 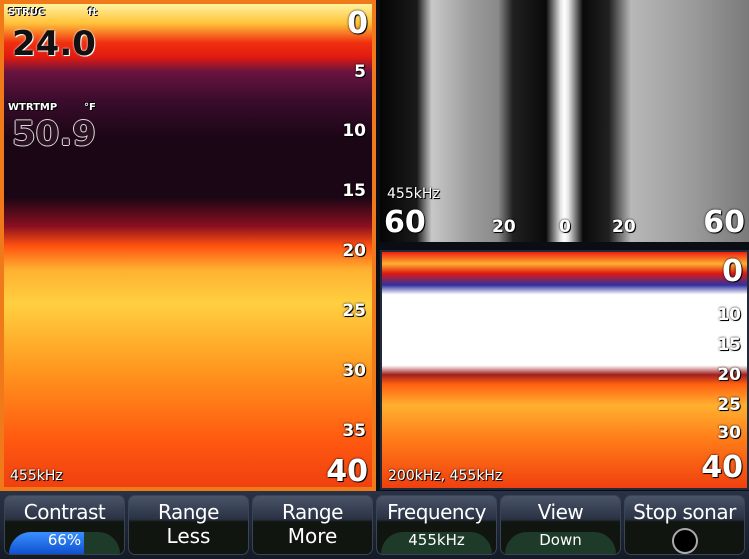 What do you see at coordinates (93, 12) in the screenshot?
I see `struc-unit: ft` at bounding box center [93, 12].